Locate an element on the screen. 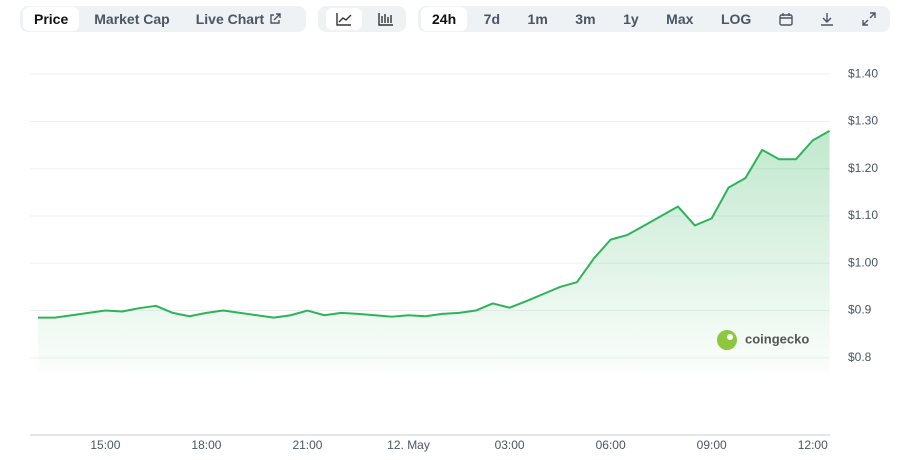 The width and height of the screenshot is (900, 460). candle-toggle is located at coordinates (386, 19).